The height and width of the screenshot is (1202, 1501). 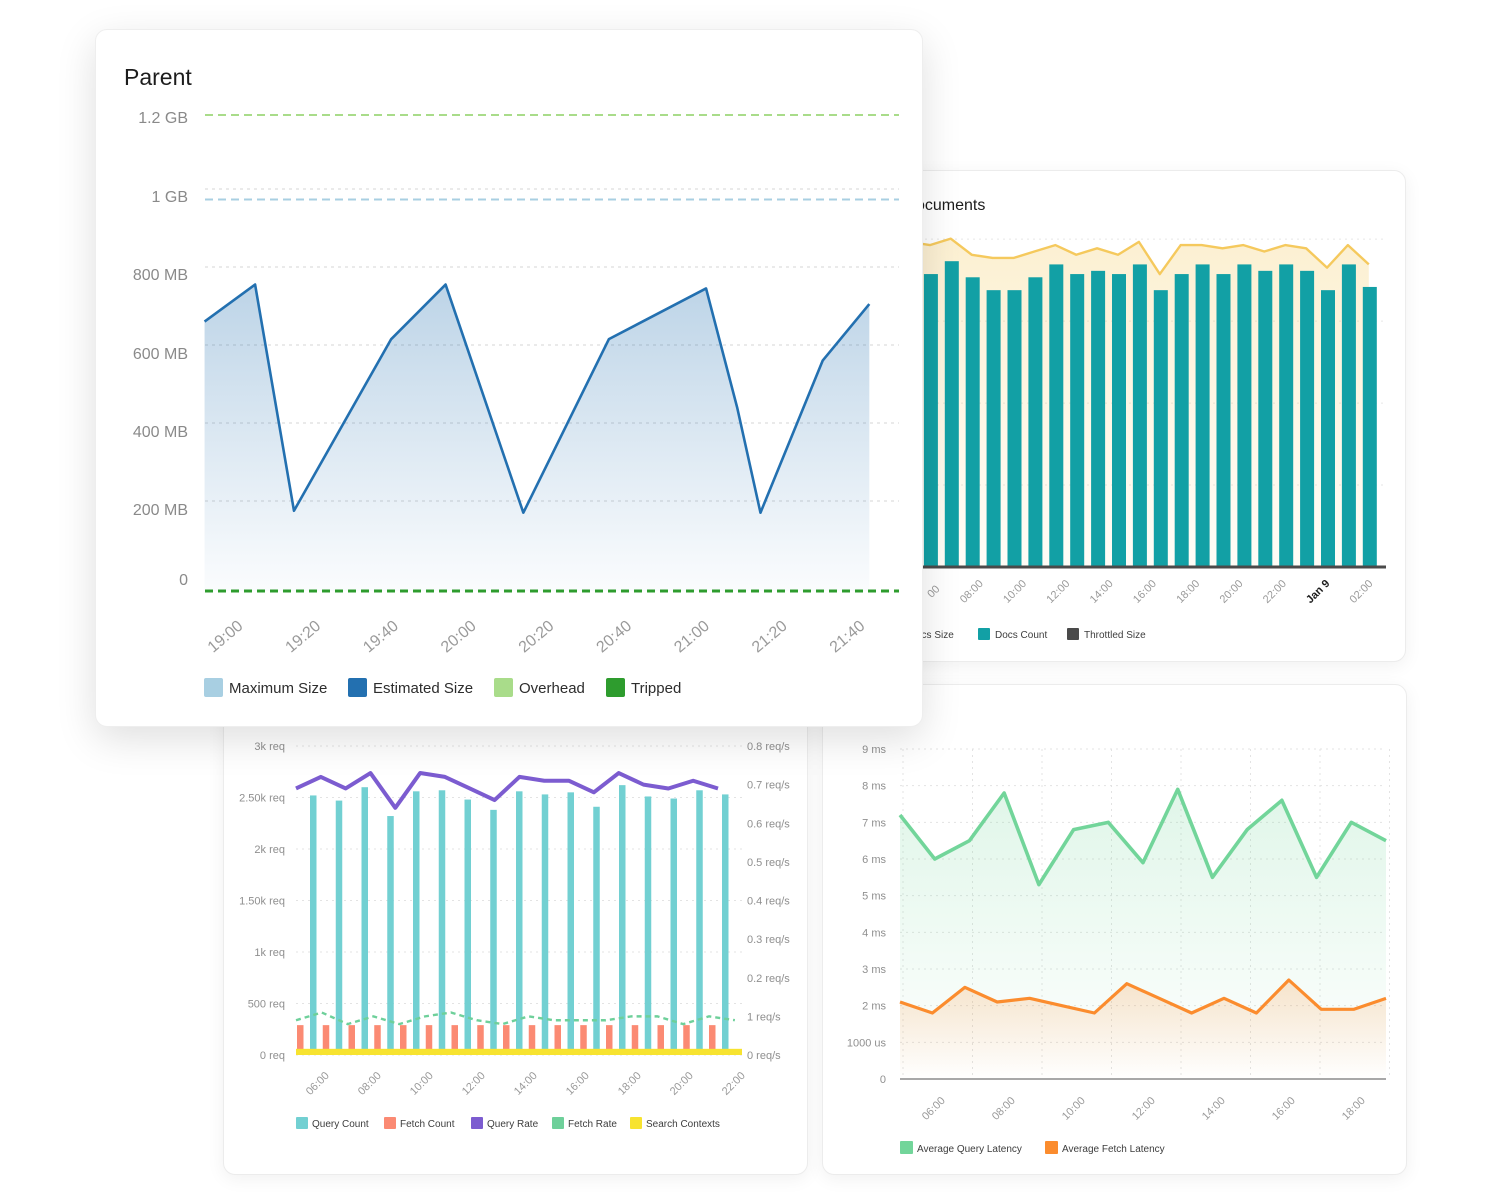 What do you see at coordinates (278, 688) in the screenshot?
I see `legend-label: Maximum Size` at bounding box center [278, 688].